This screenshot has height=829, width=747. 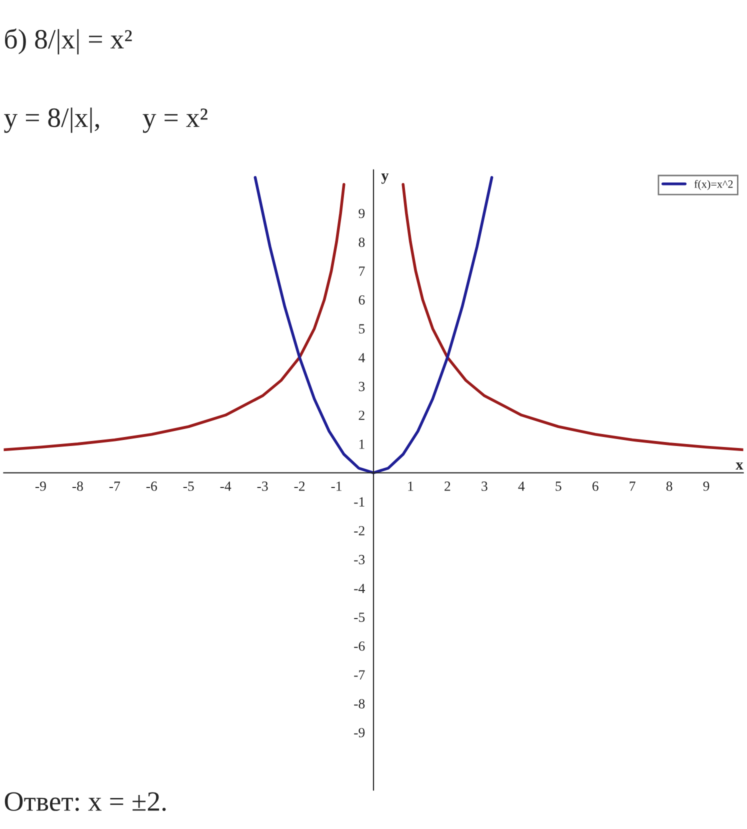 I want to click on x-tick-label: -2, so click(x=299, y=486).